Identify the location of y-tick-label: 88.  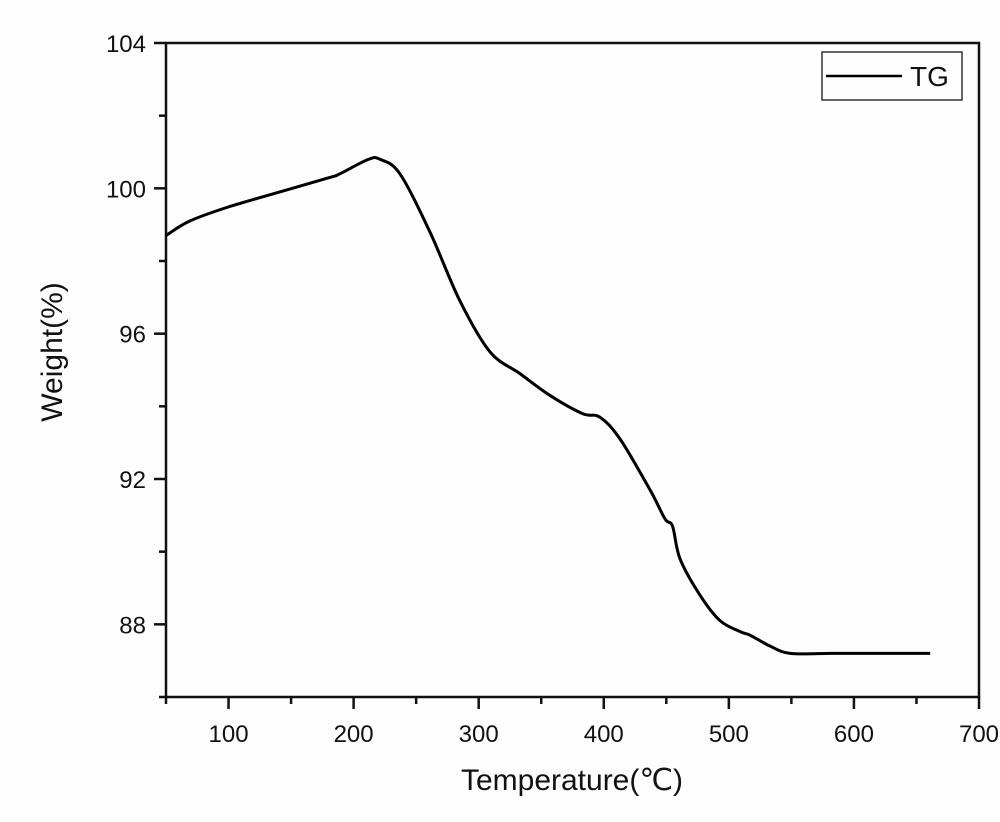
(132, 625).